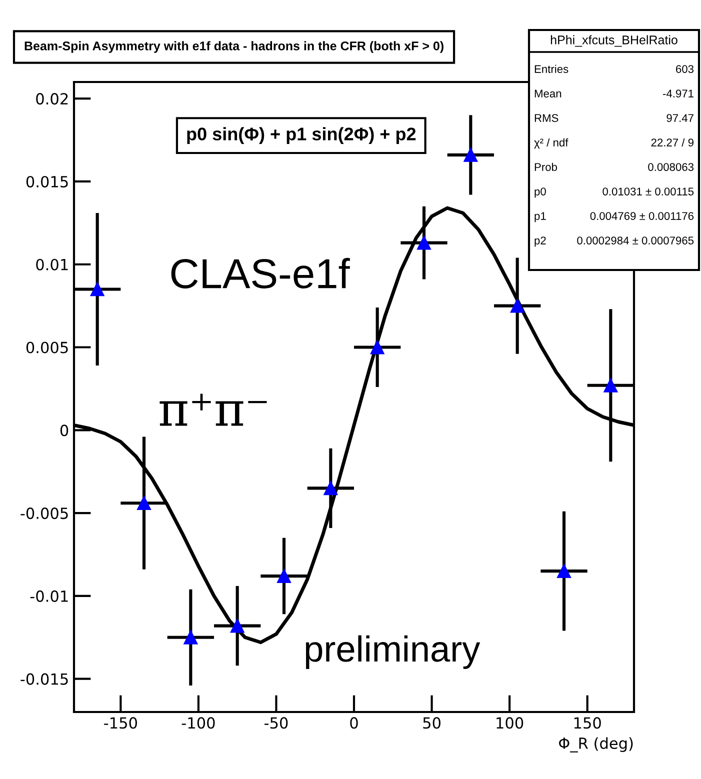 Image resolution: width=701 pixels, height=779 pixels. What do you see at coordinates (540, 217) in the screenshot?
I see `annotation: p1` at bounding box center [540, 217].